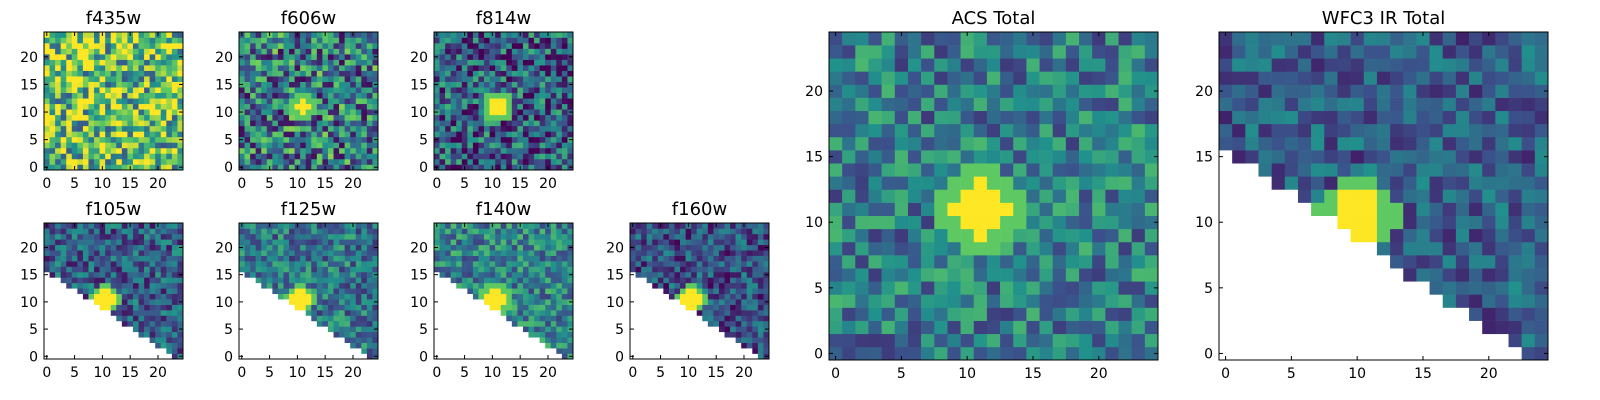 This screenshot has width=1600, height=400. What do you see at coordinates (29, 85) in the screenshot?
I see `y-tick-label: 15` at bounding box center [29, 85].